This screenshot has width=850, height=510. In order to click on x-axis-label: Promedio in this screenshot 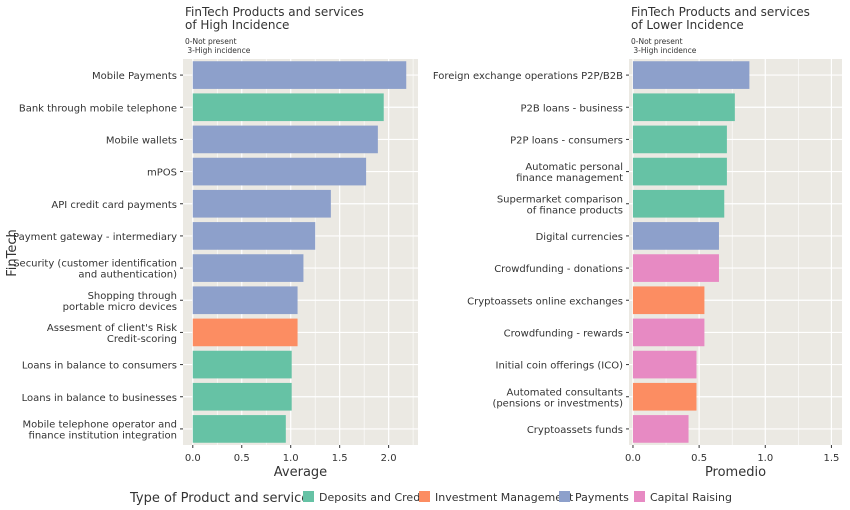, I will do `click(735, 472)`.